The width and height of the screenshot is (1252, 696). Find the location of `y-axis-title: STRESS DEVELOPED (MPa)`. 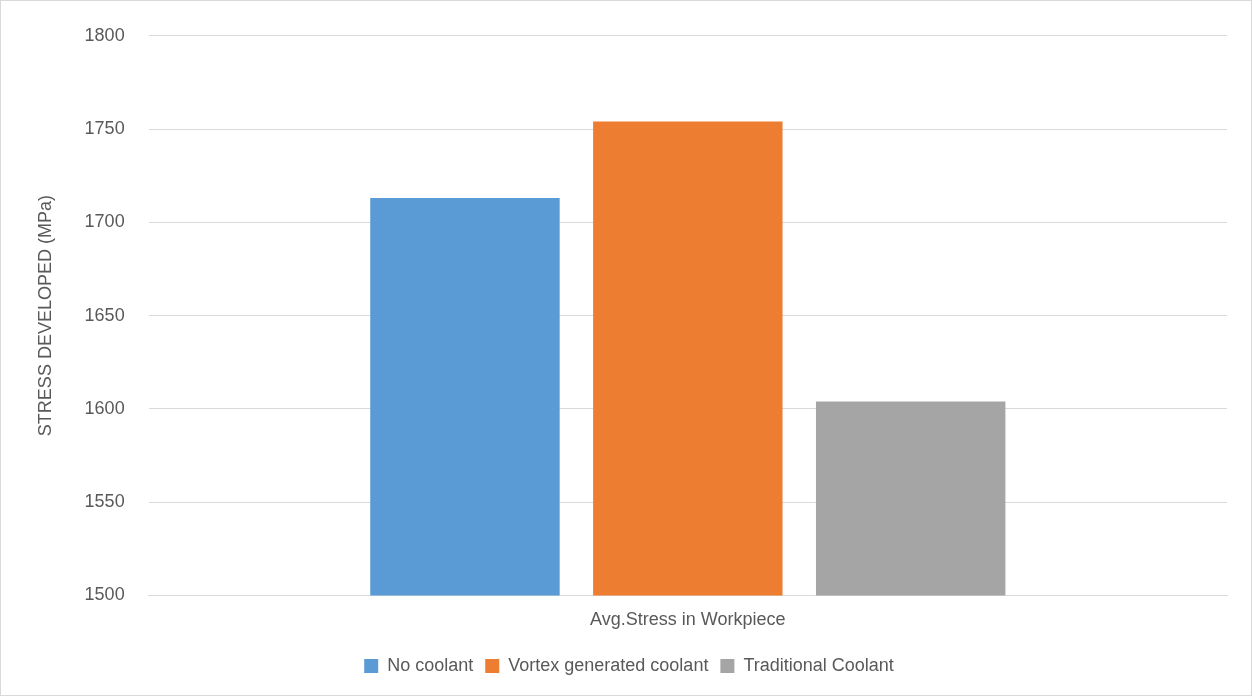

y-axis-title: STRESS DEVELOPED (MPa) is located at coordinates (44, 316).